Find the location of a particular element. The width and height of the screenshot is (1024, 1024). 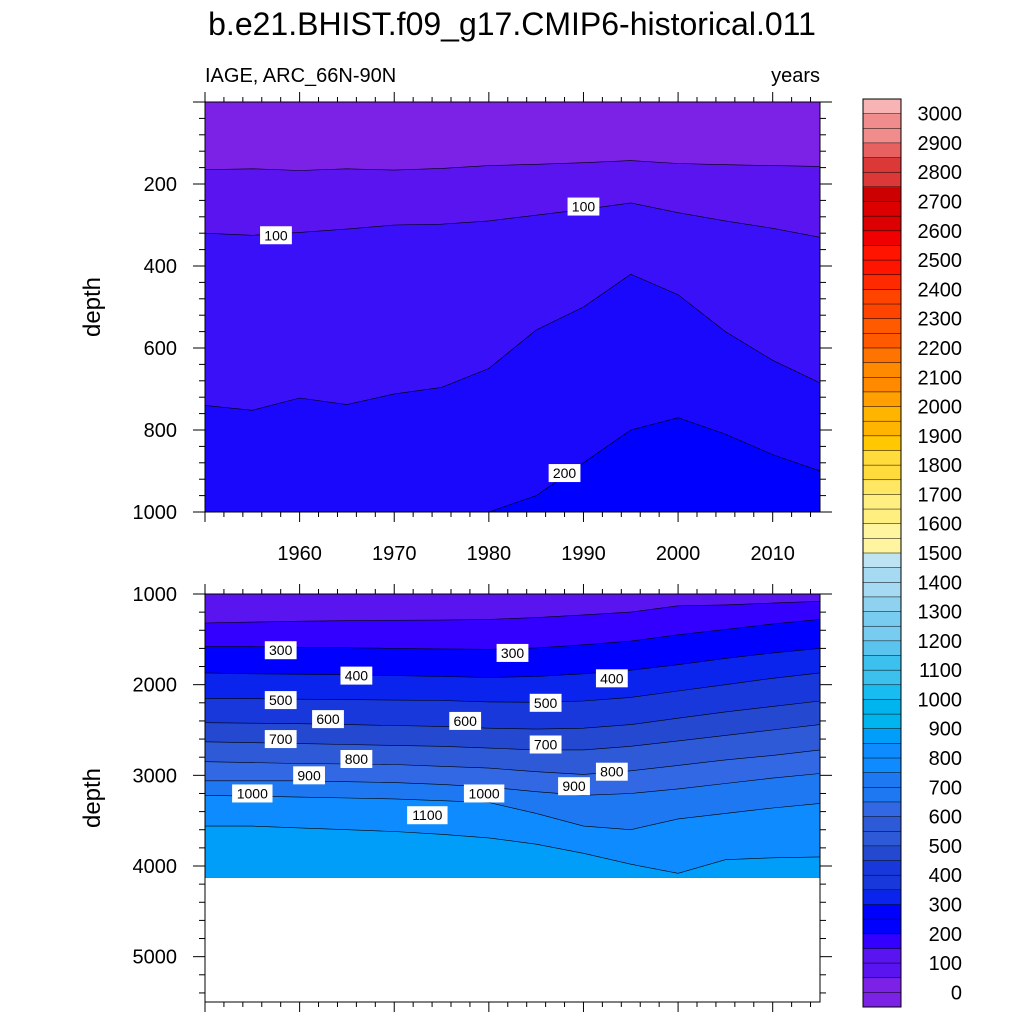

y-tick-label: 600 is located at coordinates (160, 349).